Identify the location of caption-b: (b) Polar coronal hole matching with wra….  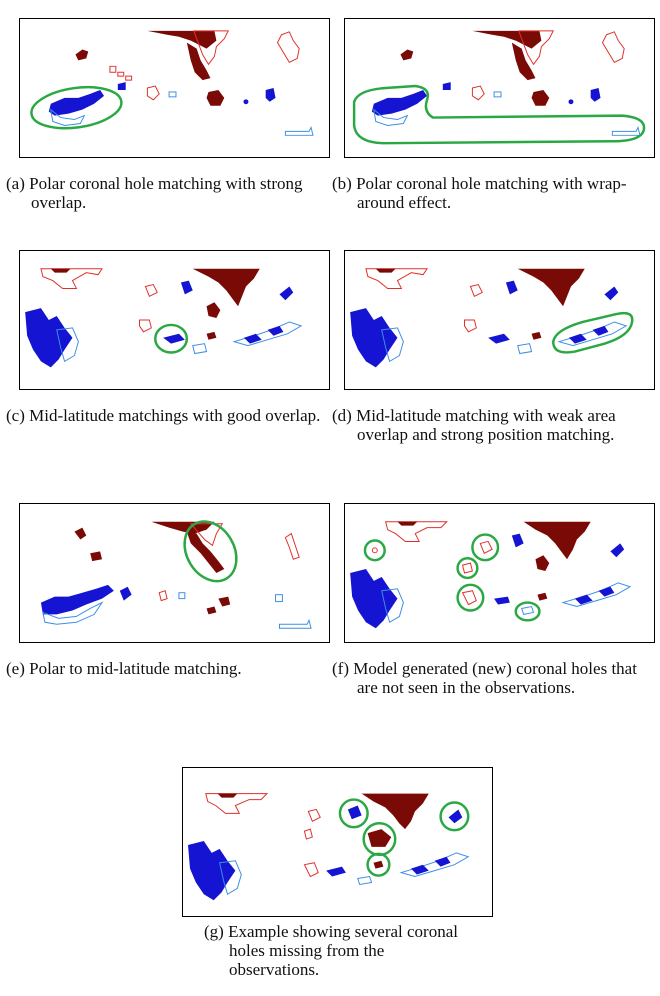
(495, 193).